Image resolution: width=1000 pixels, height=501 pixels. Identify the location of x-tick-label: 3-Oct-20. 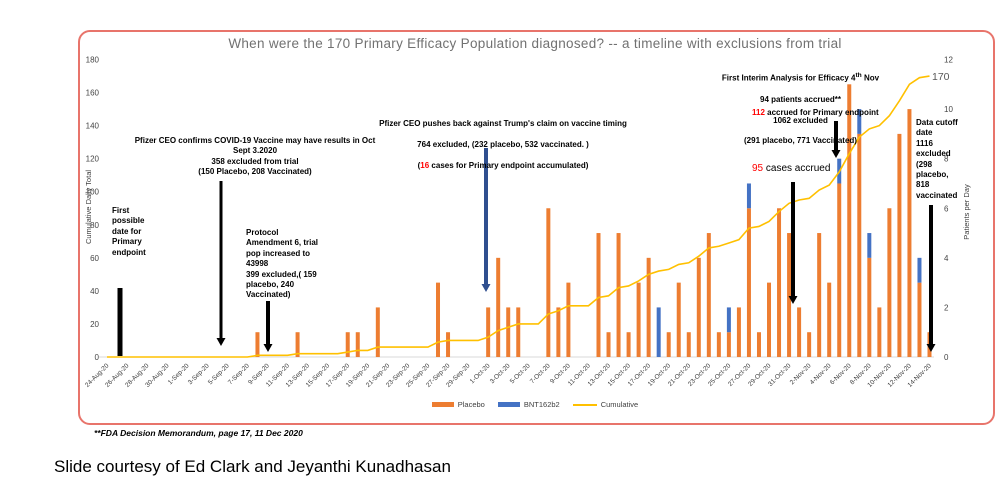
(500, 373).